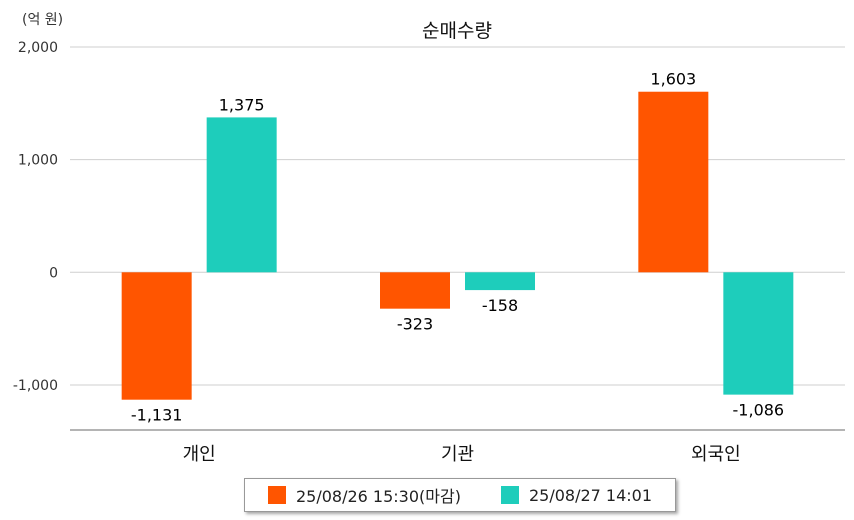 This screenshot has height=520, width=854. What do you see at coordinates (242, 104) in the screenshot?
I see `data-label: 1,375` at bounding box center [242, 104].